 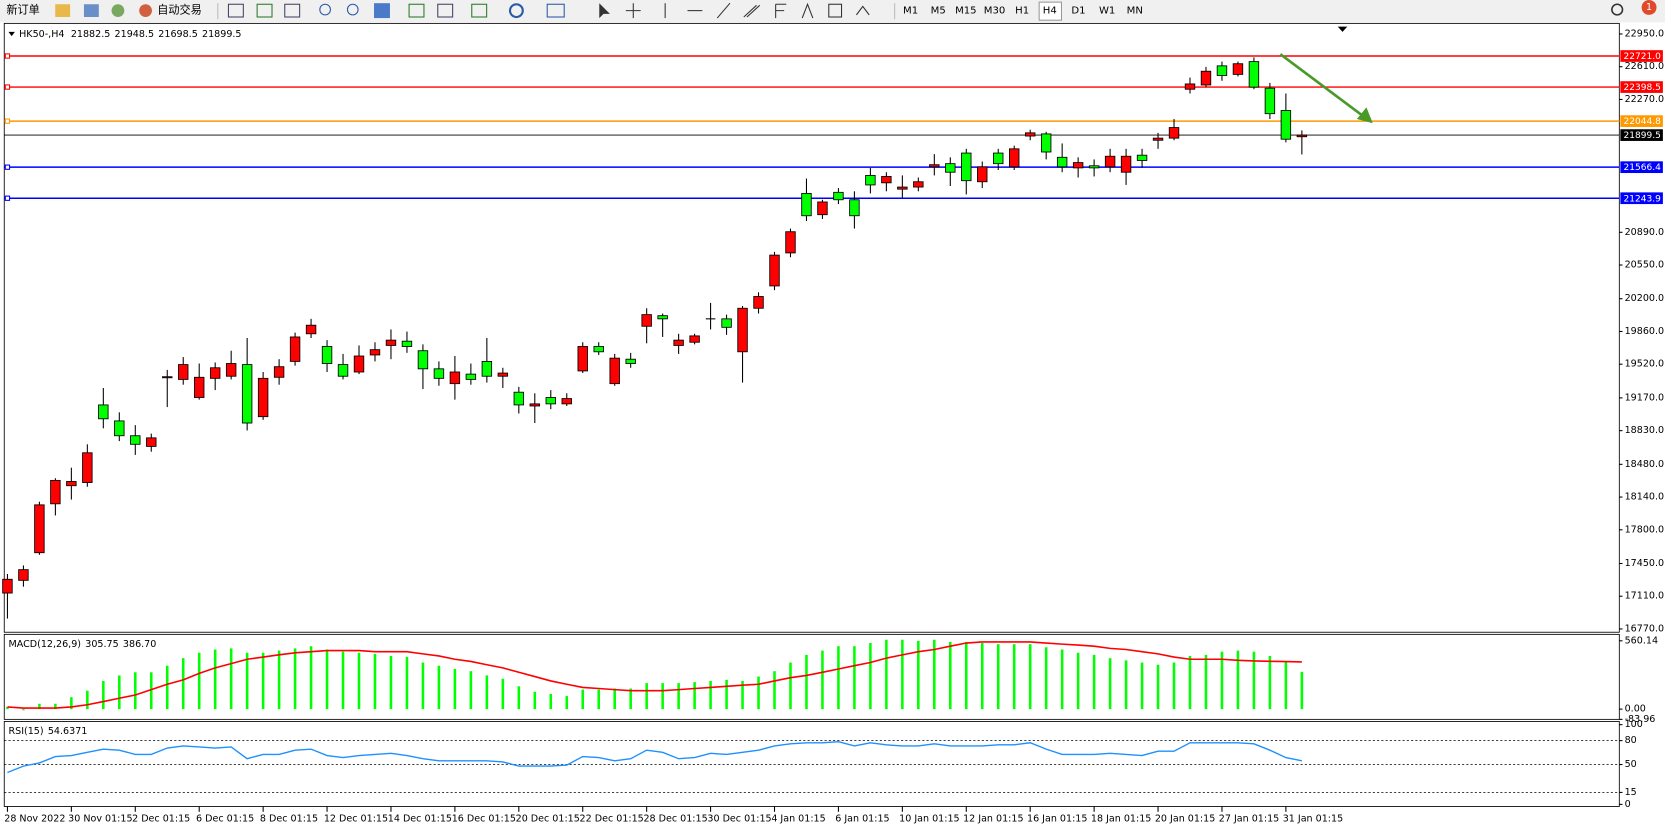 What do you see at coordinates (179, 10) in the screenshot?
I see `auto-trading-button: 自动交易` at bounding box center [179, 10].